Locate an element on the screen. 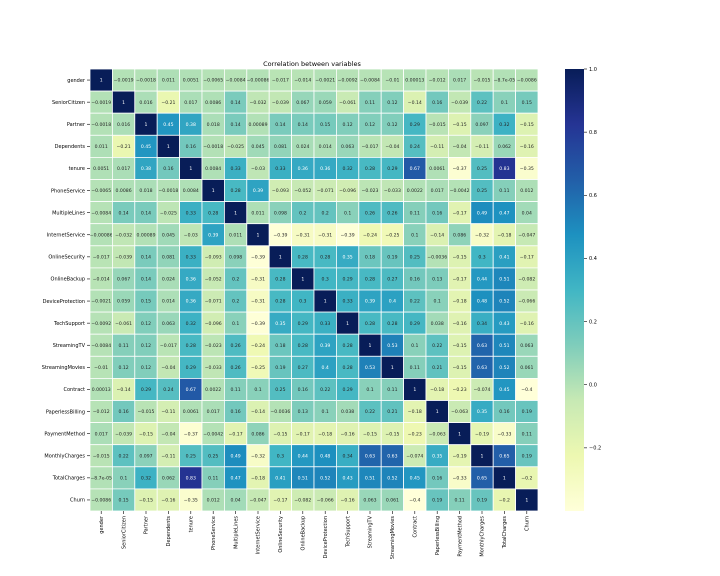 The width and height of the screenshot is (720, 576). cell-value-label: 0.63 is located at coordinates (482, 346).